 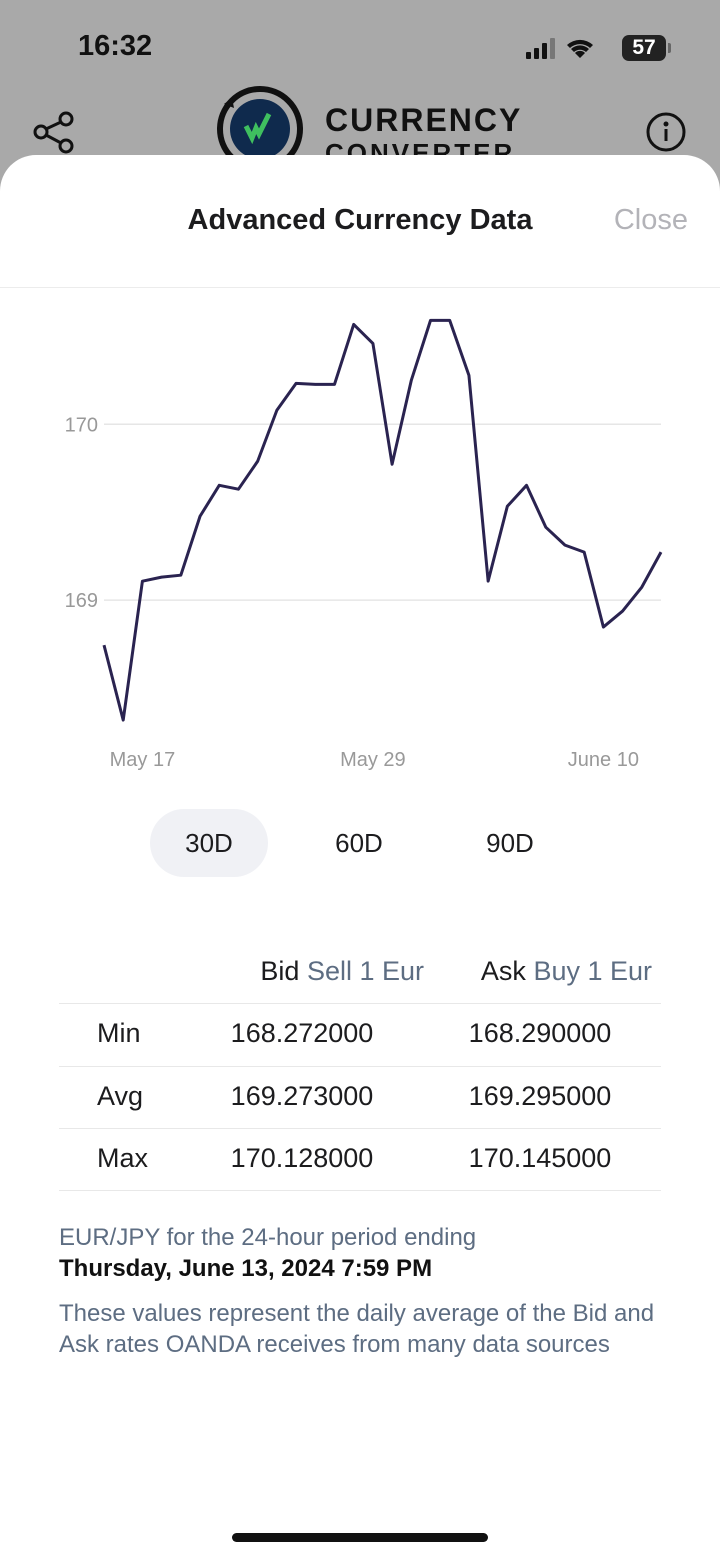 I want to click on status-time: 16:32, so click(x=115, y=46).